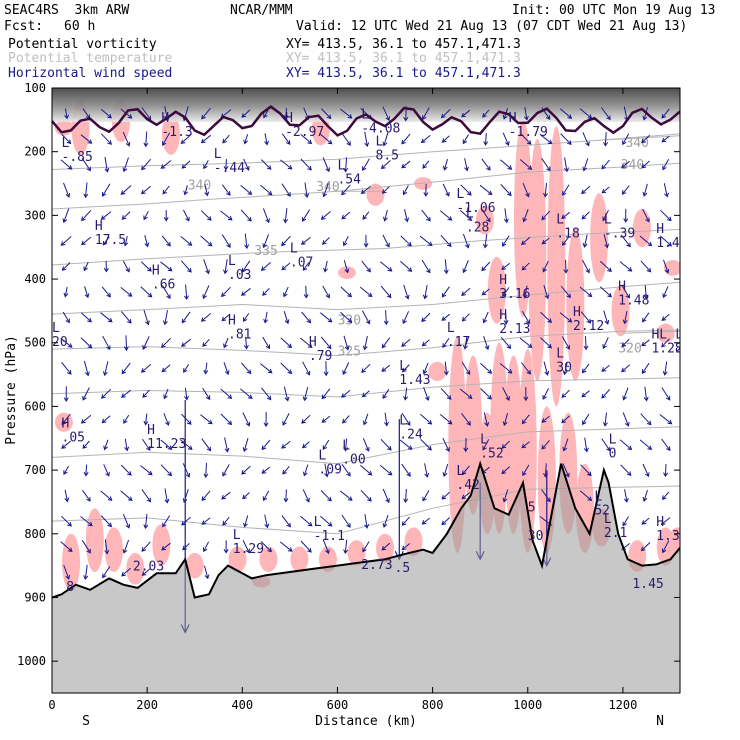 The width and height of the screenshot is (740, 740). I want to click on north-end-label: N, so click(660, 721).